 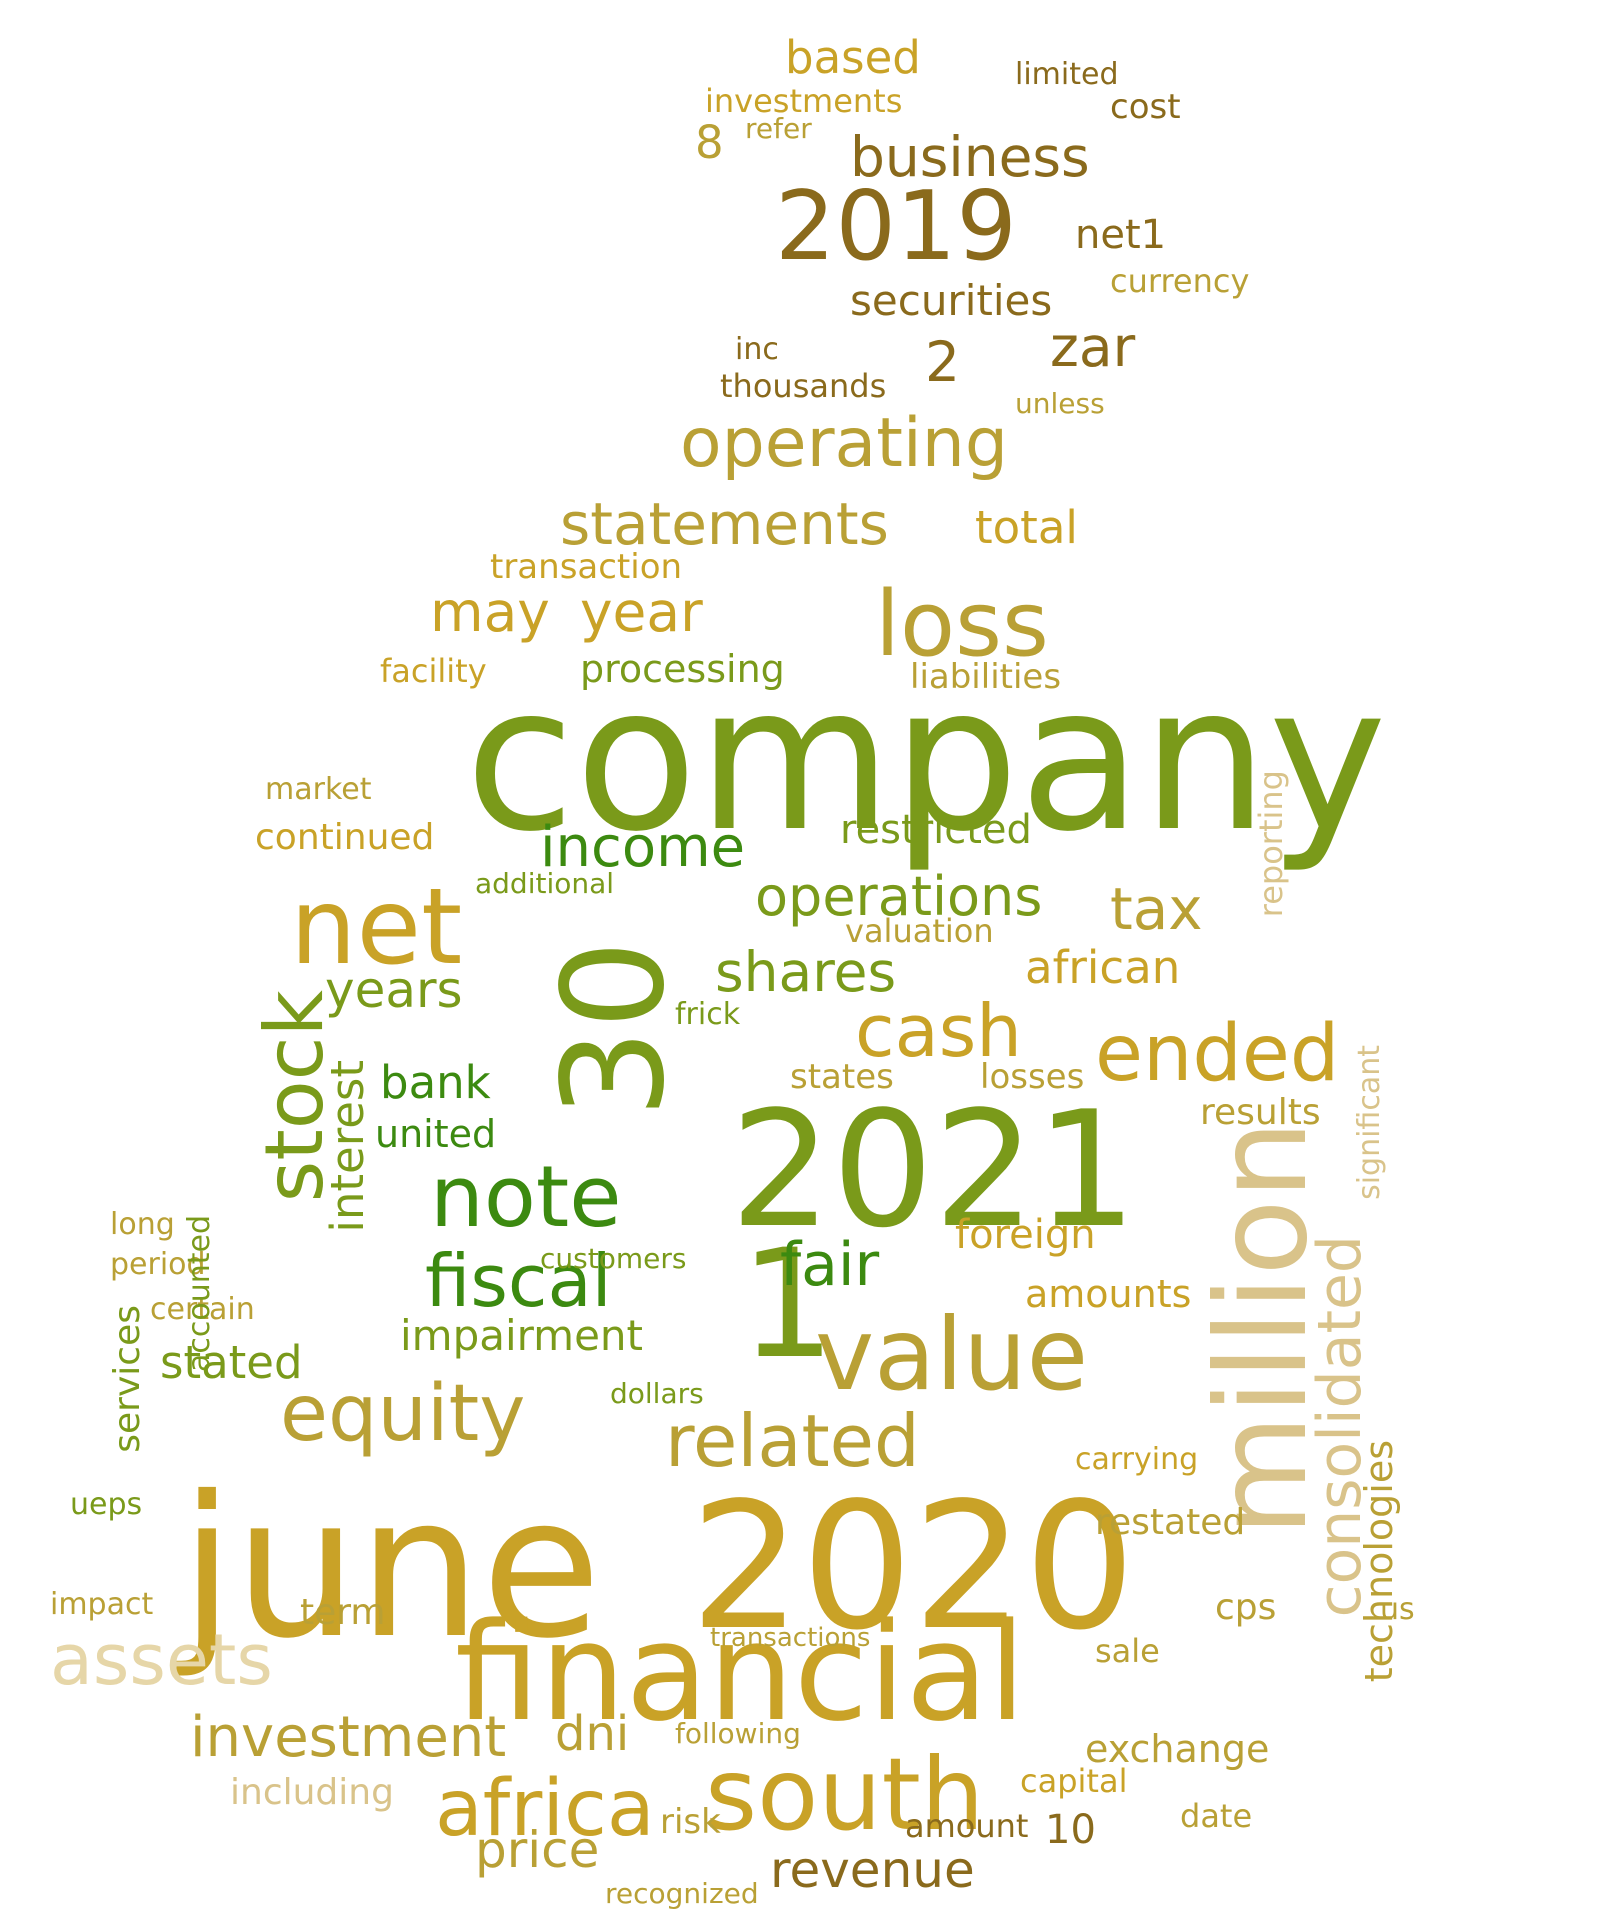 I want to click on word: unless, so click(x=1060, y=403).